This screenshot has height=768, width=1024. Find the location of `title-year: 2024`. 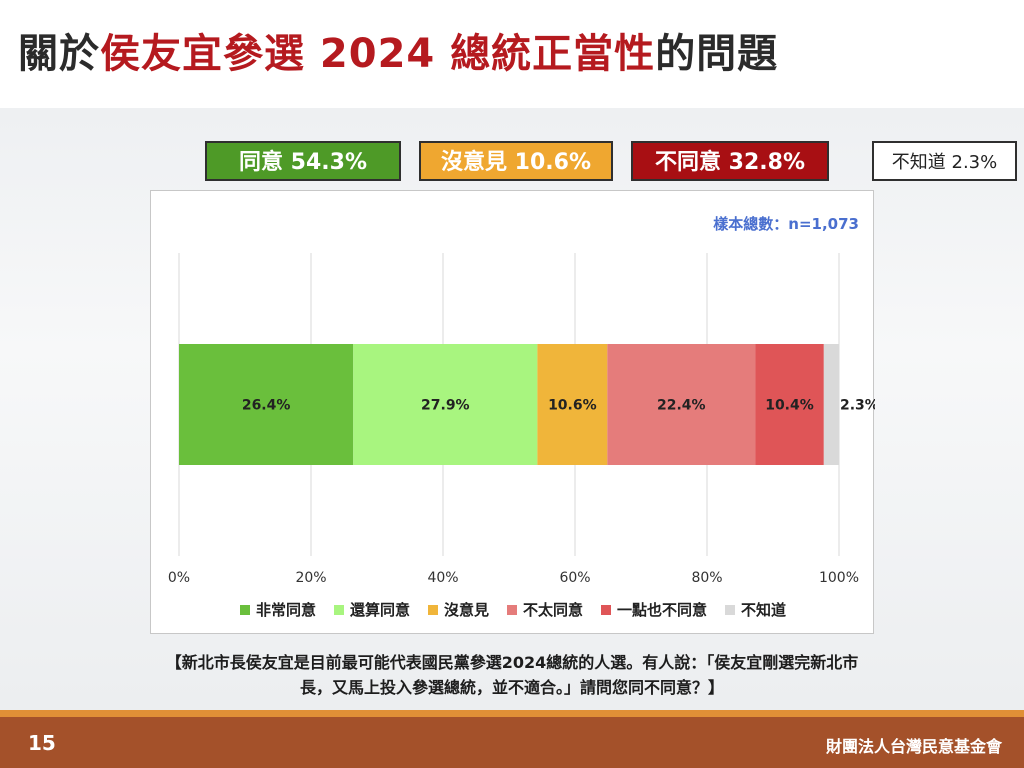

title-year: 2024 is located at coordinates (378, 54).